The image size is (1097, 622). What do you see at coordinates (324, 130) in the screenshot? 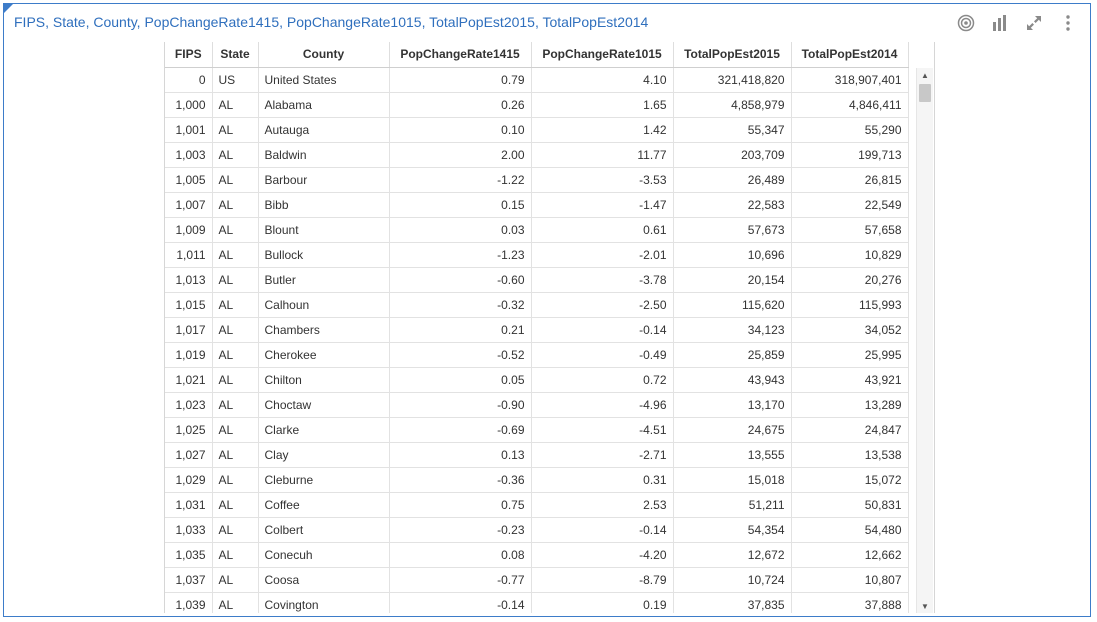
I see `table-cell: Autauga` at bounding box center [324, 130].